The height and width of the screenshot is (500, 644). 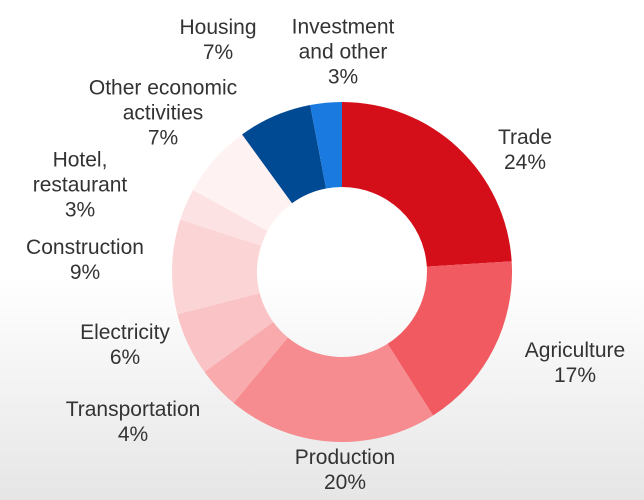 I want to click on category-name: Electricity, so click(x=125, y=332).